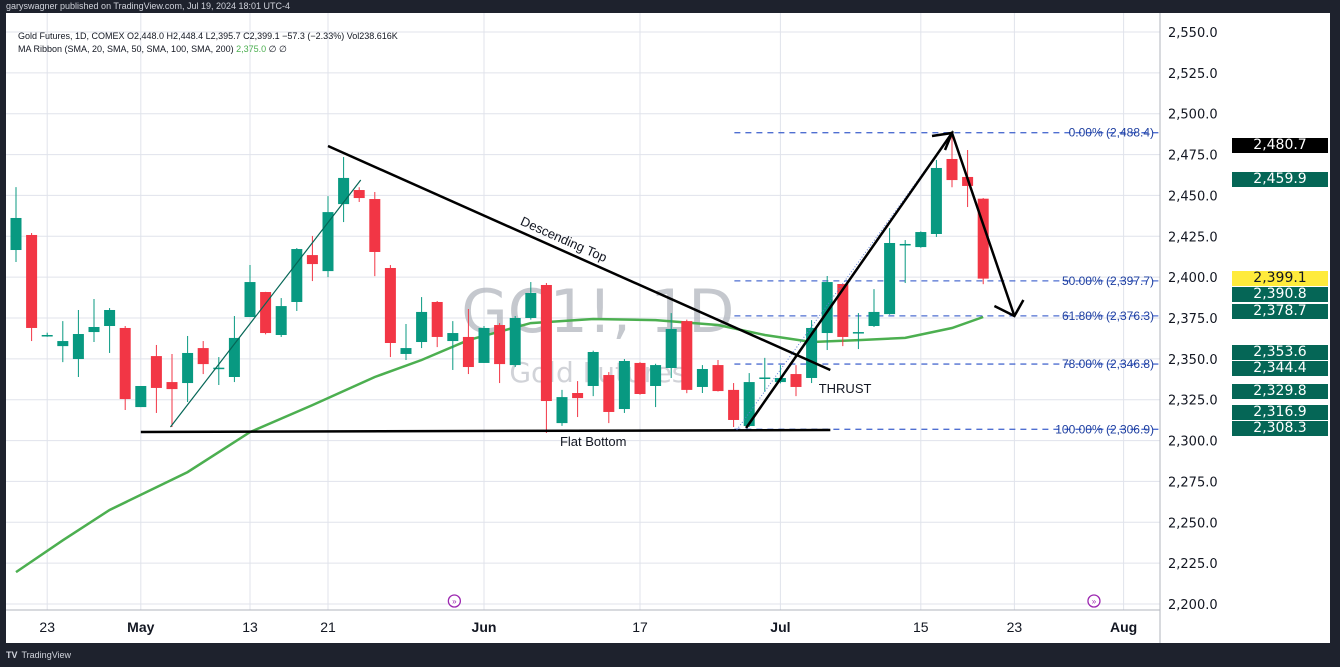 This screenshot has width=1340, height=667. I want to click on fib-trend-dotted, so click(844, 281).